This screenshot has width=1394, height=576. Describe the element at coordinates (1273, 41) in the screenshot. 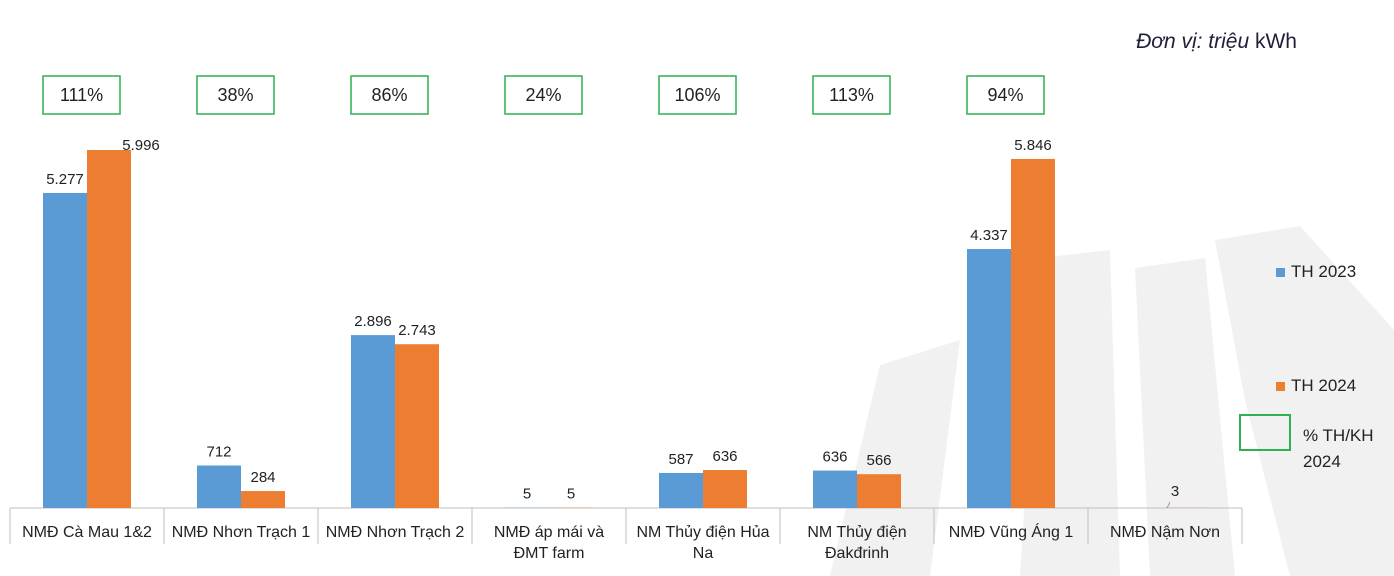

I see `unit-suffix: kWh` at that location.